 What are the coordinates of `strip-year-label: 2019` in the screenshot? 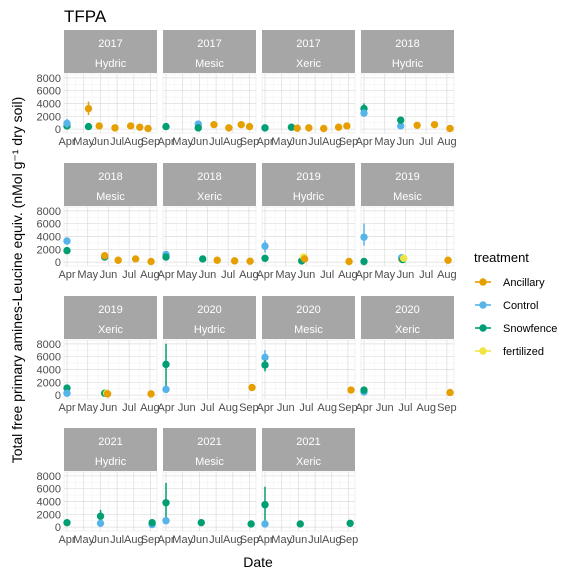 It's located at (110, 310).